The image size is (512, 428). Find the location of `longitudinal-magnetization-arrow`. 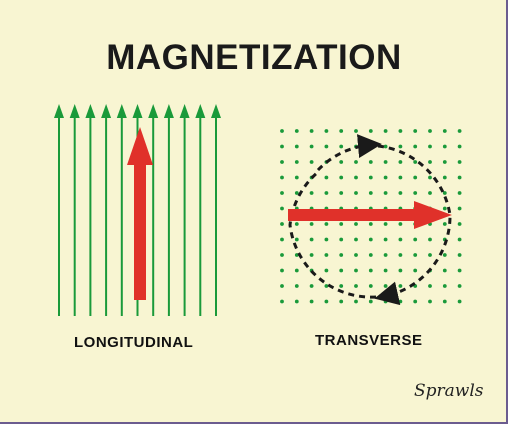

longitudinal-magnetization-arrow is located at coordinates (140, 213).